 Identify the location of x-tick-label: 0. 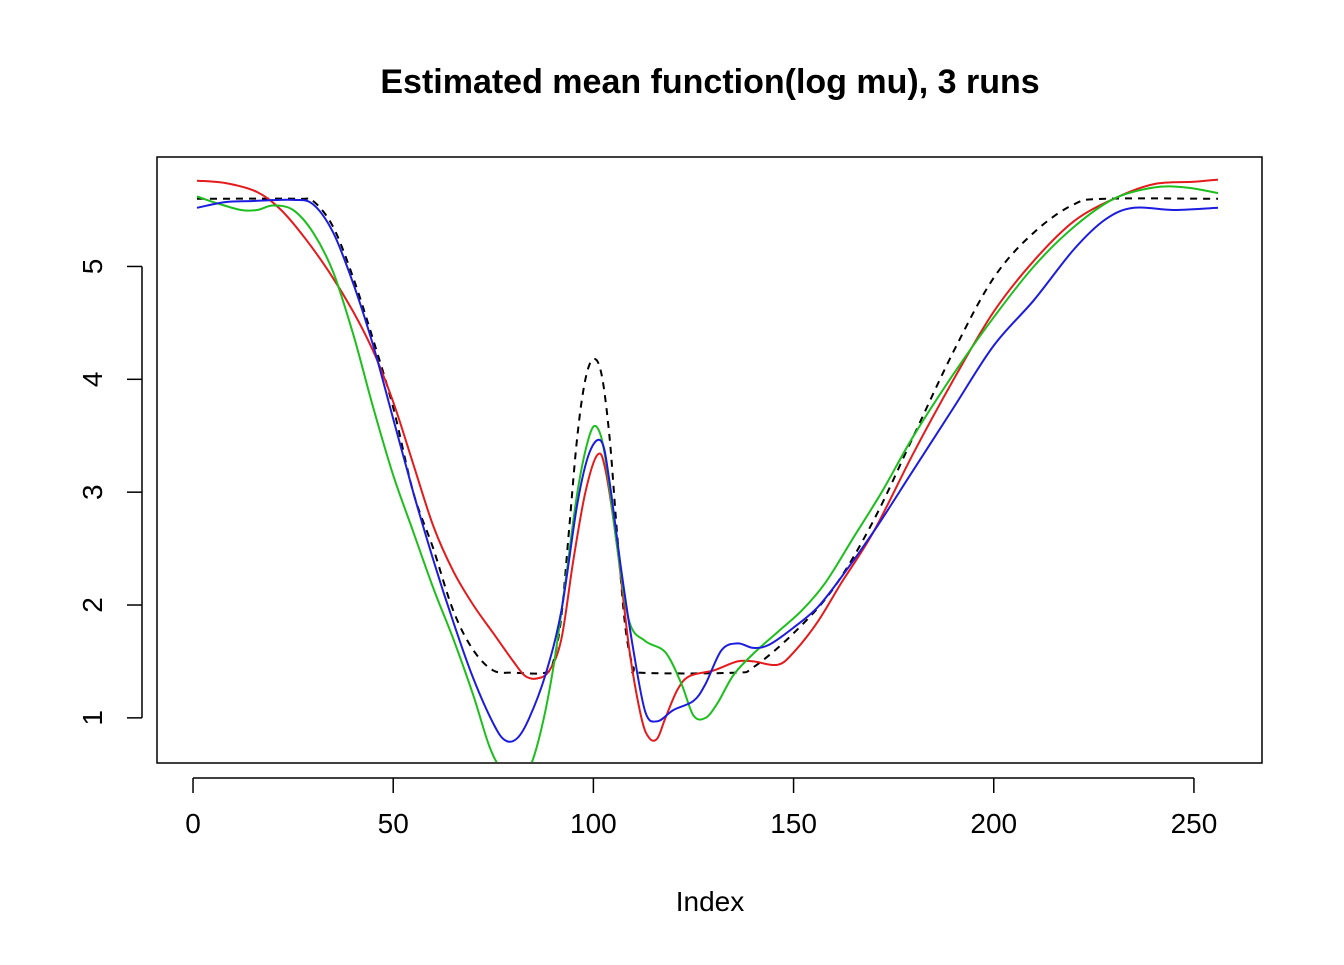
(193, 823).